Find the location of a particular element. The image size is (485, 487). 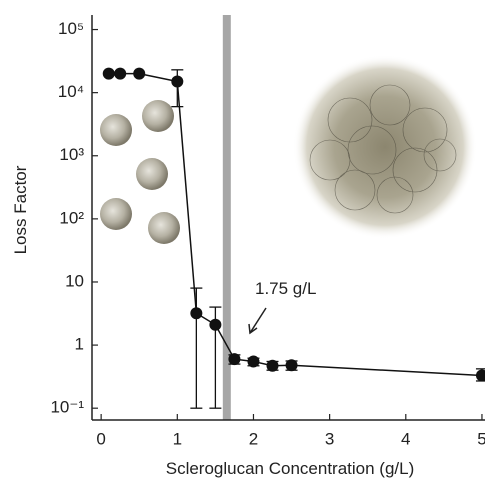

annotation: 1.75 g/L is located at coordinates (285, 288).